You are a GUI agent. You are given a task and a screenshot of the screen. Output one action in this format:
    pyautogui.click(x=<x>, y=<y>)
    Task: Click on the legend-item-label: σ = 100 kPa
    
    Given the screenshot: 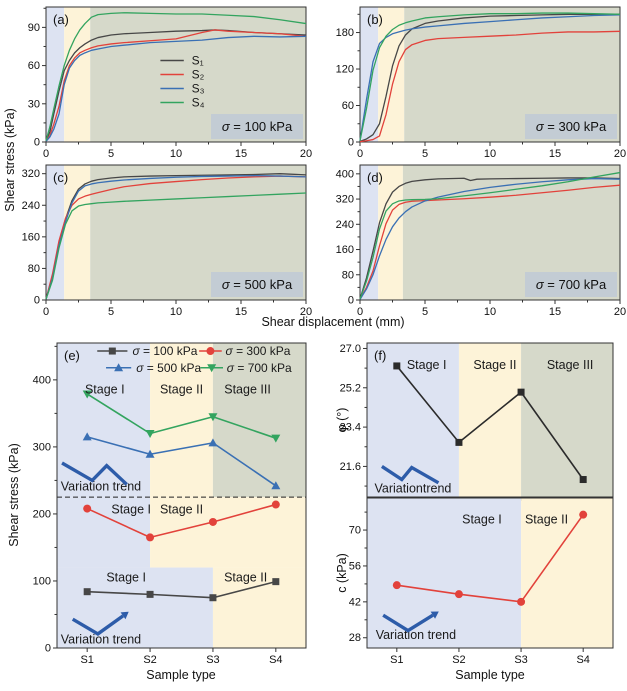 What is the action you would take?
    pyautogui.click(x=164, y=351)
    